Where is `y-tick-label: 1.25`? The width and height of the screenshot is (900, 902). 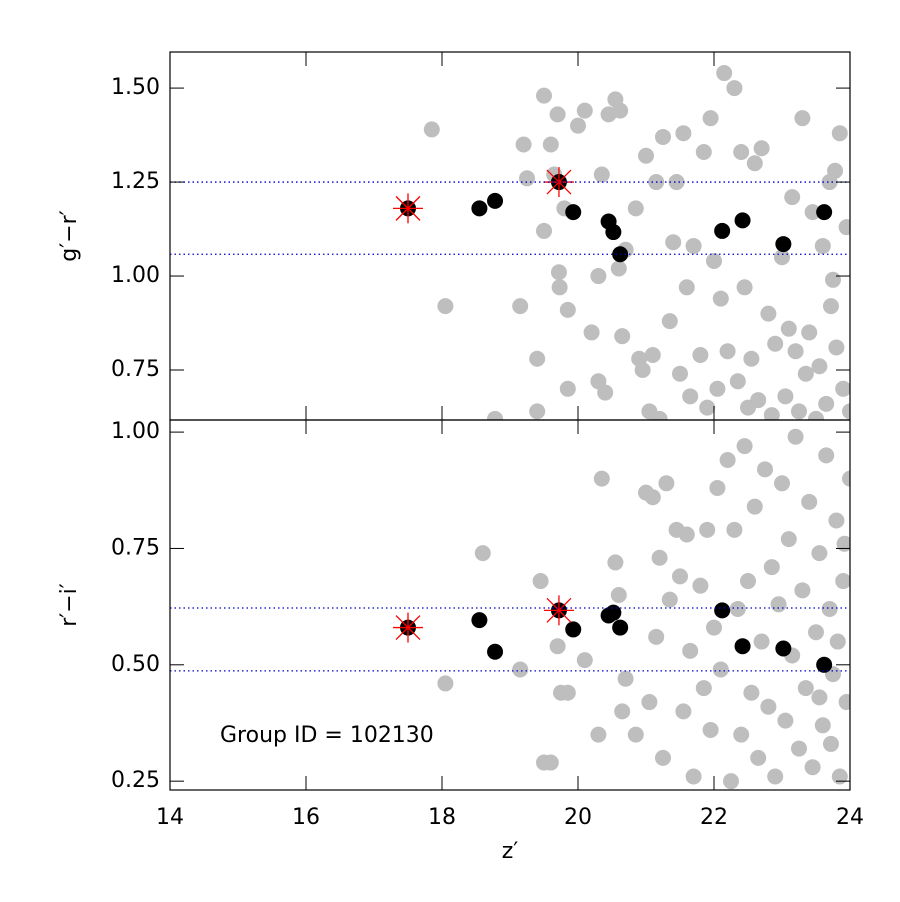 y-tick-label: 1.25 is located at coordinates (135, 181).